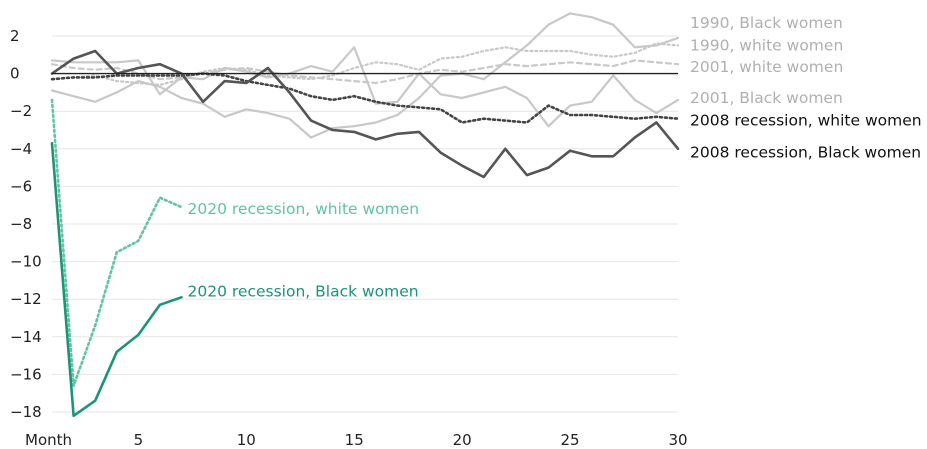 The image size is (927, 449). What do you see at coordinates (139, 440) in the screenshot?
I see `x-tick-label: 5` at bounding box center [139, 440].